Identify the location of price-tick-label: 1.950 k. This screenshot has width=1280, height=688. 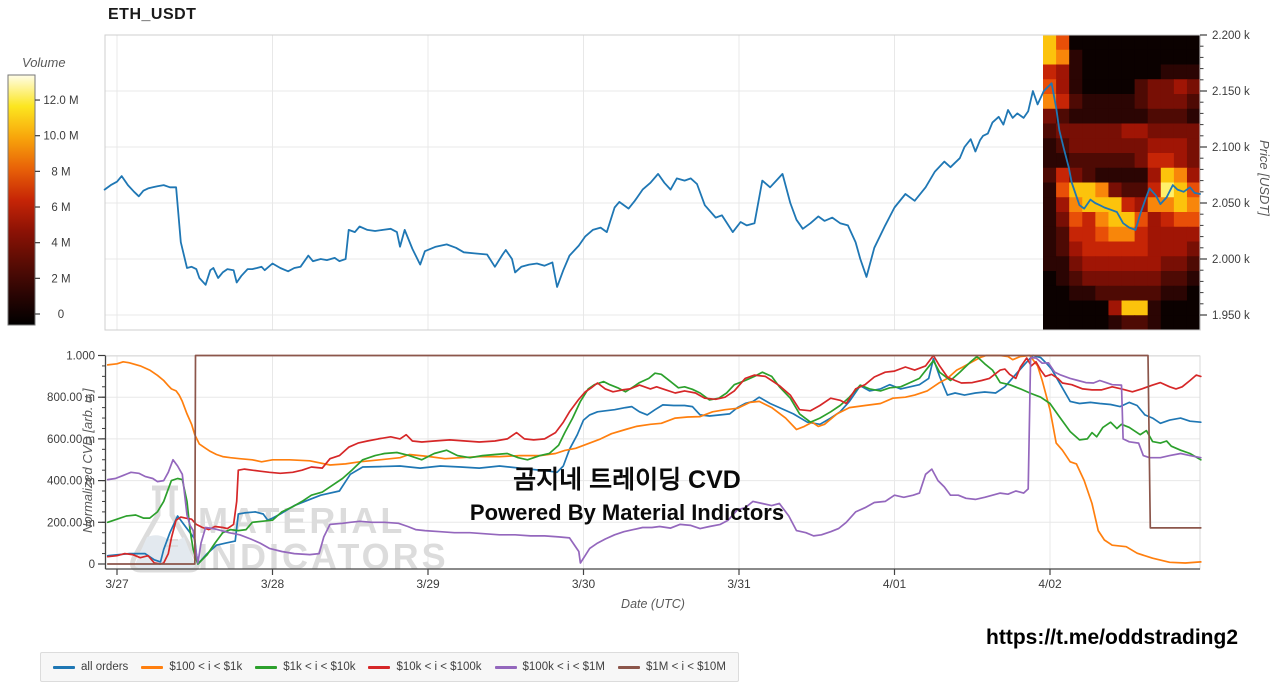
(1231, 316).